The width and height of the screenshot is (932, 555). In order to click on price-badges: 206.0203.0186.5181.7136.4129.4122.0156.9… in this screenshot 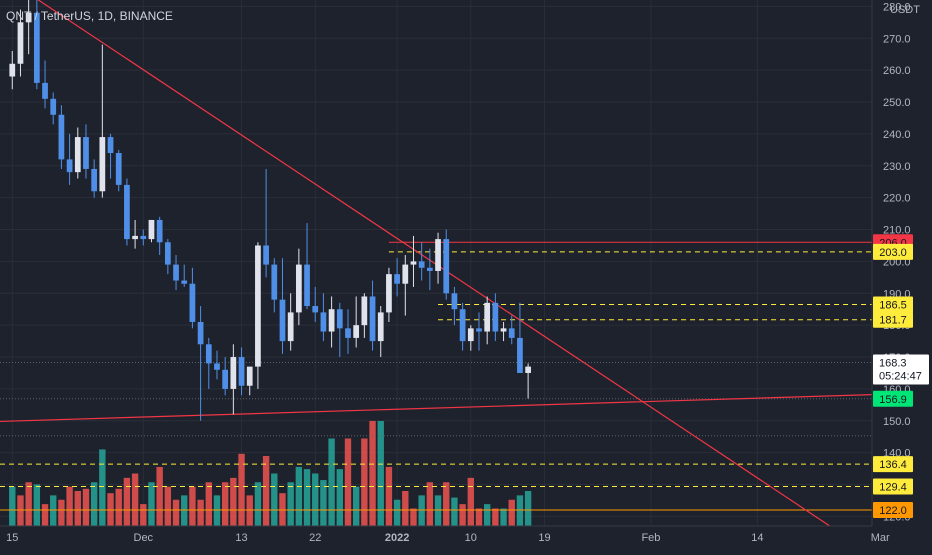, I will do `click(901, 376)`.